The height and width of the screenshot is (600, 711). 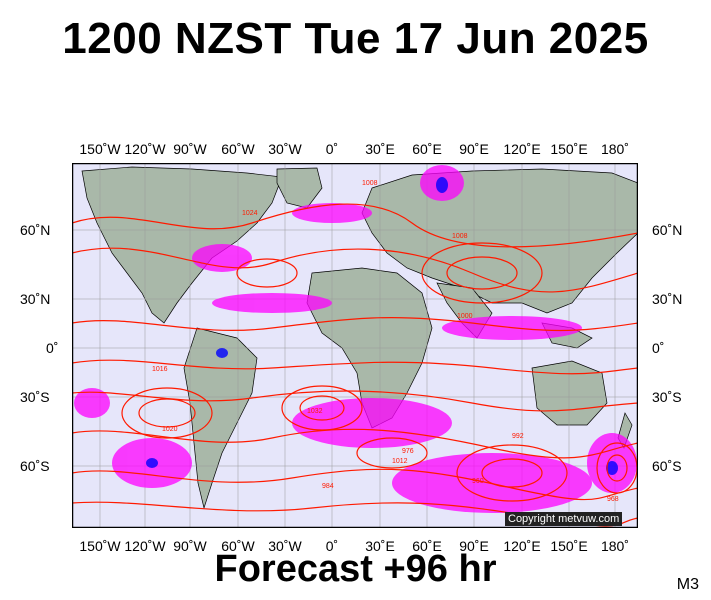 What do you see at coordinates (355, 38) in the screenshot?
I see `map-title: 1200 NZST Tue 17 Jun 2025` at bounding box center [355, 38].